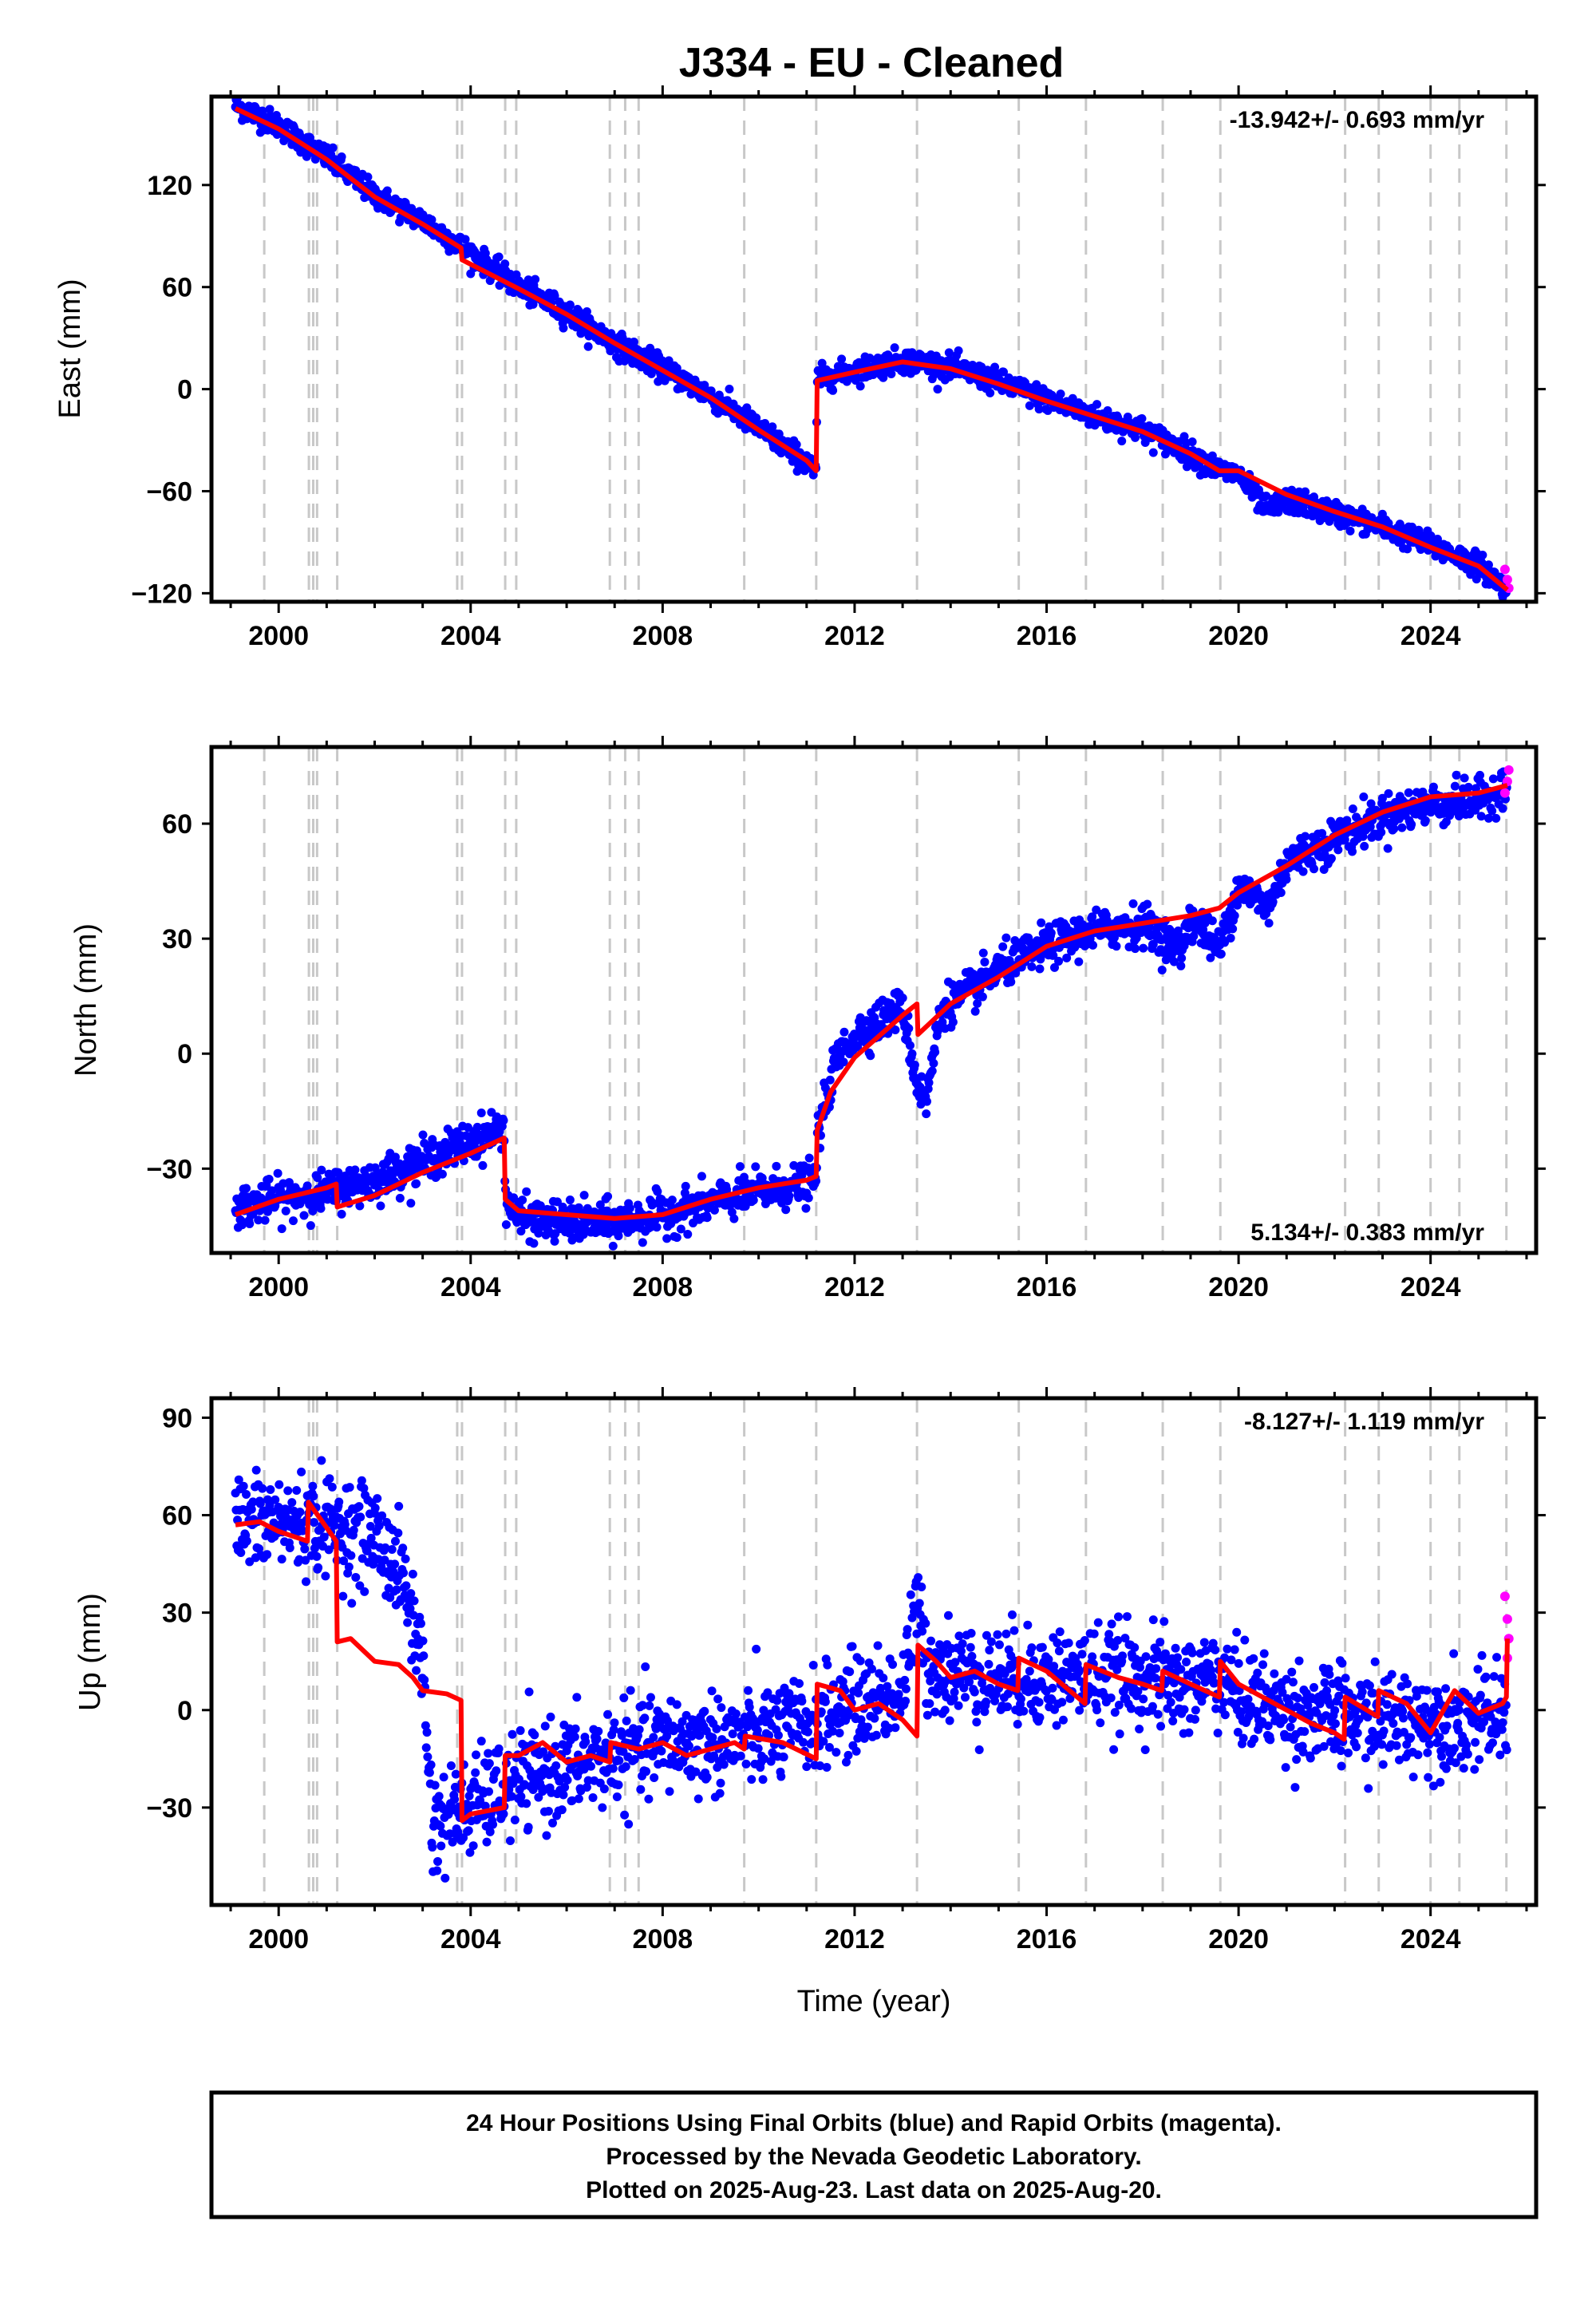 Image resolution: width=1596 pixels, height=2316 pixels. Describe the element at coordinates (161, 594) in the screenshot. I see `east-y-tick-label: −120` at that location.